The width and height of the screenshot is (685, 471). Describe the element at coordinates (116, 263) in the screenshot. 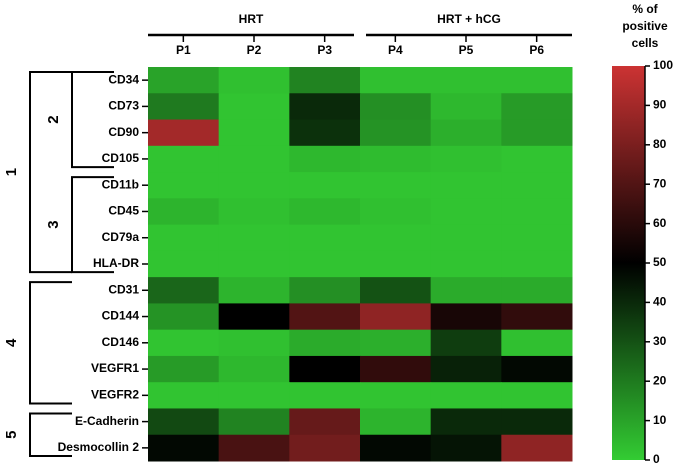

I see `y-tick-label: HLA-DR` at that location.